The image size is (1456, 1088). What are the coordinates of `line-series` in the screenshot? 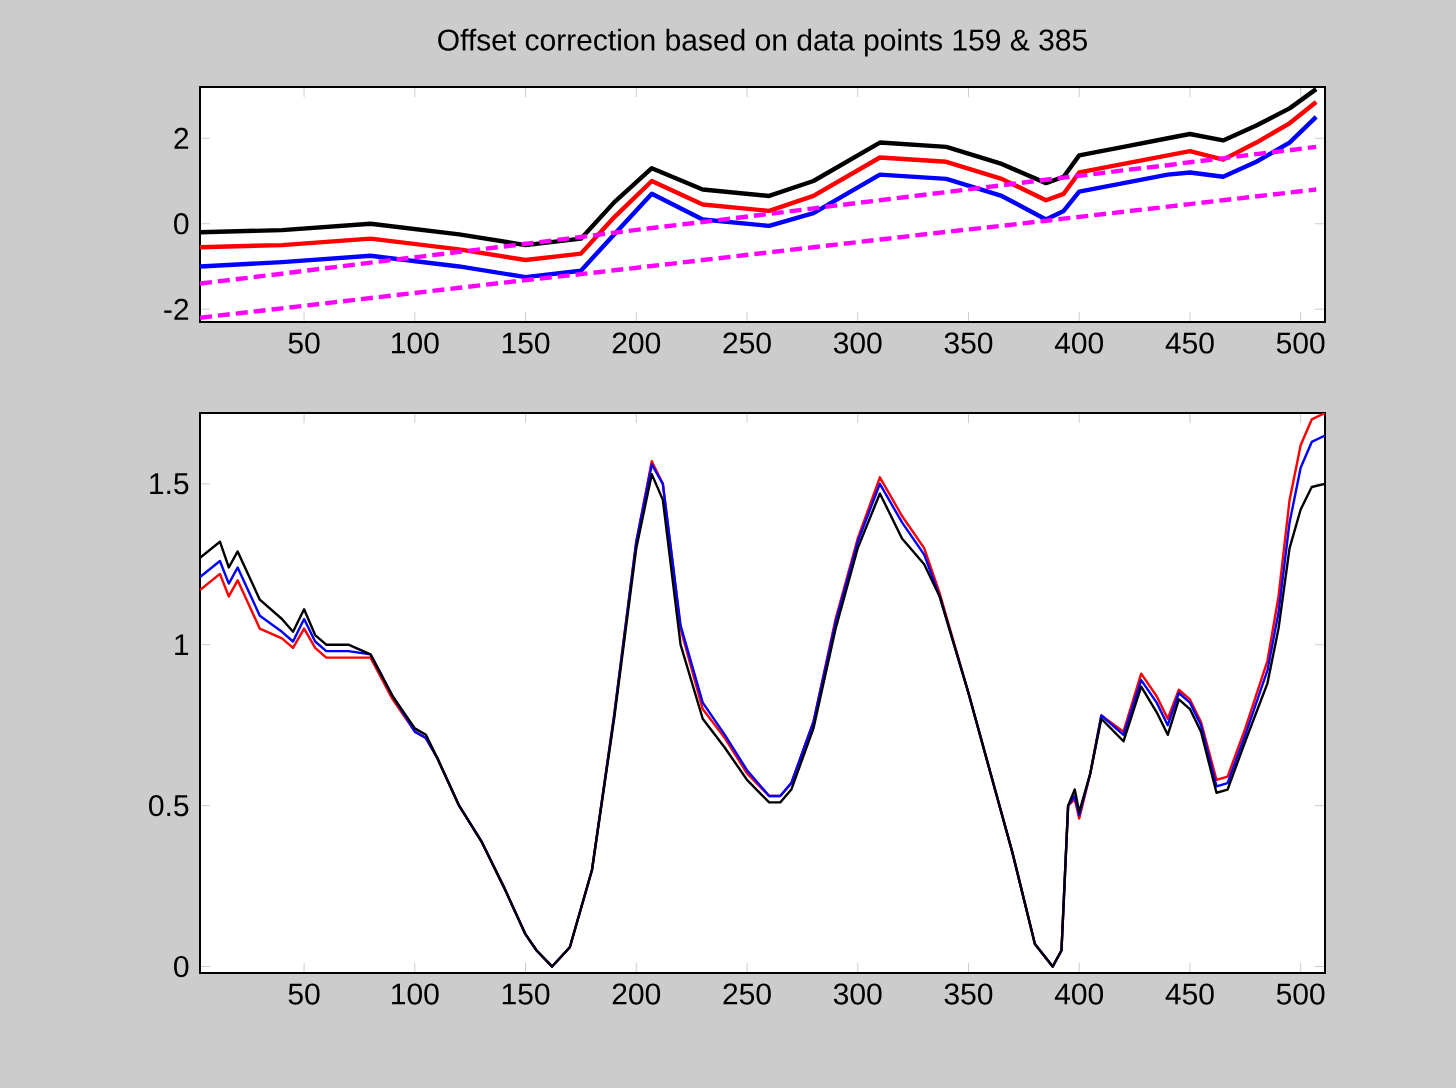 It's located at (759, 215).